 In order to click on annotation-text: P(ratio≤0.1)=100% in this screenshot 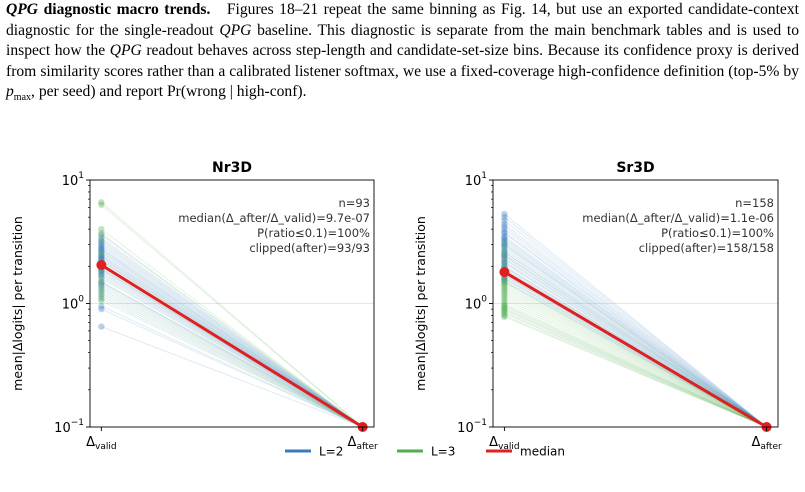, I will do `click(313, 233)`.